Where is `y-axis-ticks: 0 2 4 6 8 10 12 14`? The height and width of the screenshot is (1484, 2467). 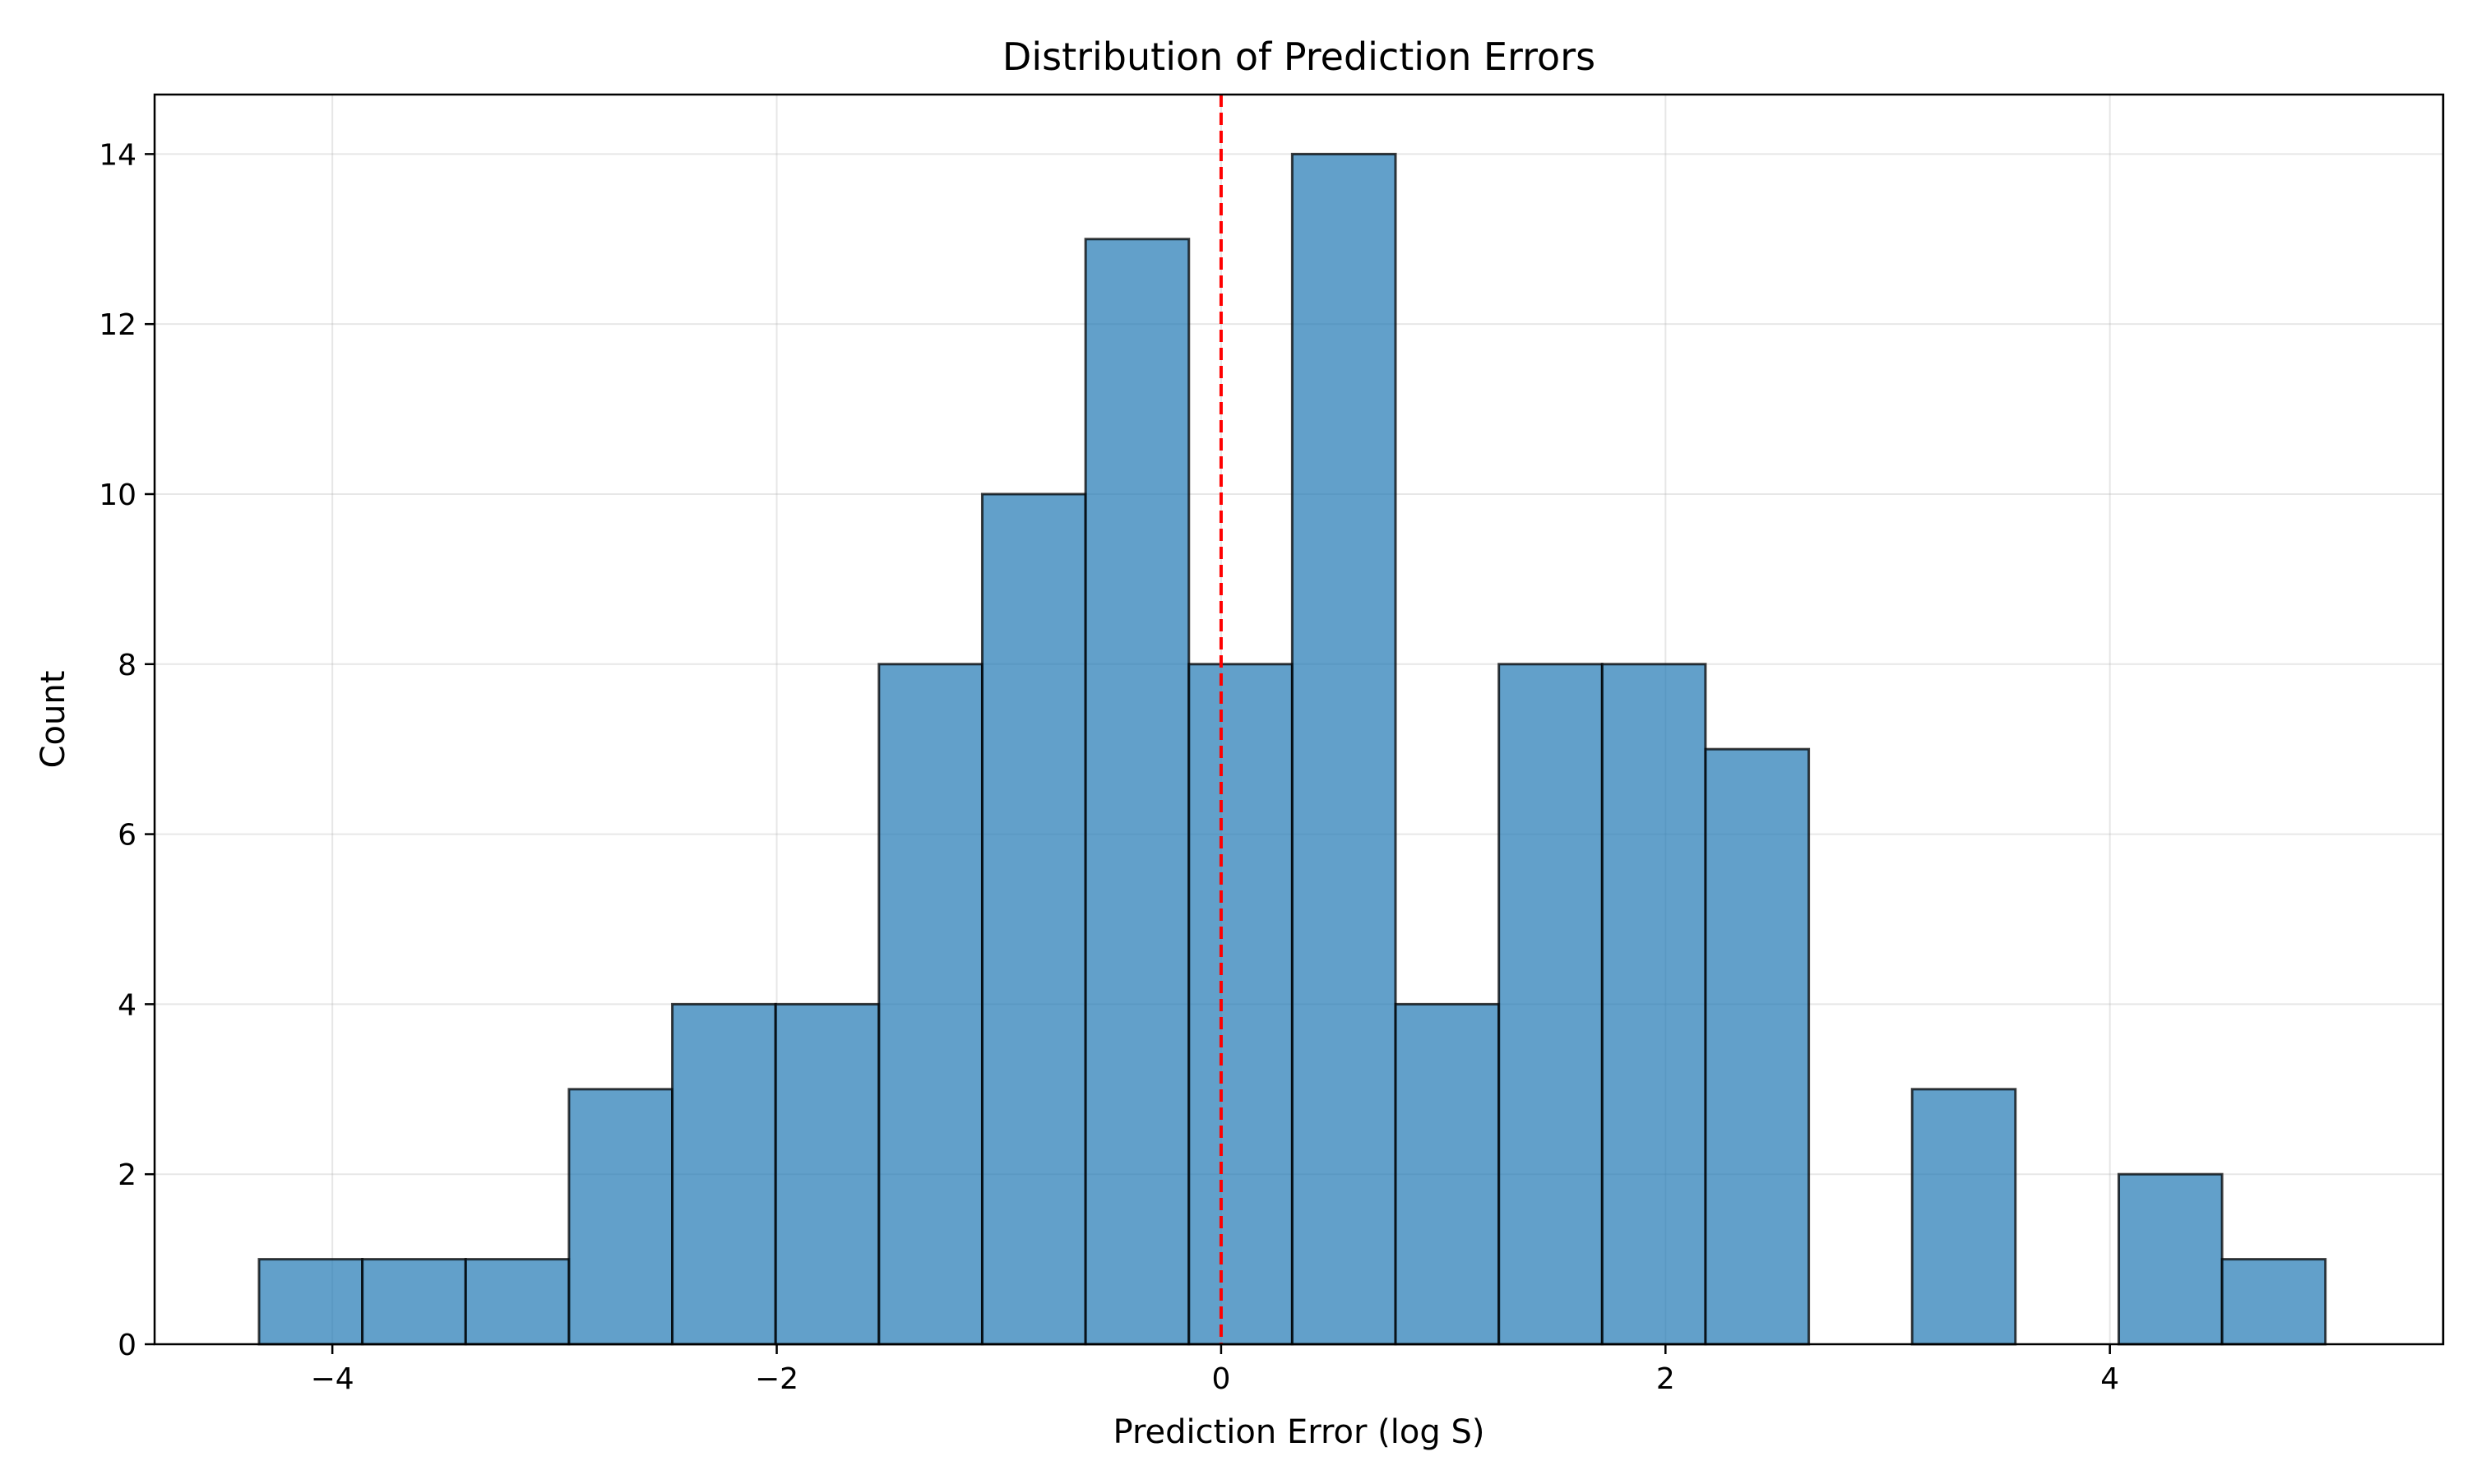 y-axis-ticks: 0 2 4 6 8 10 12 14 is located at coordinates (127, 750).